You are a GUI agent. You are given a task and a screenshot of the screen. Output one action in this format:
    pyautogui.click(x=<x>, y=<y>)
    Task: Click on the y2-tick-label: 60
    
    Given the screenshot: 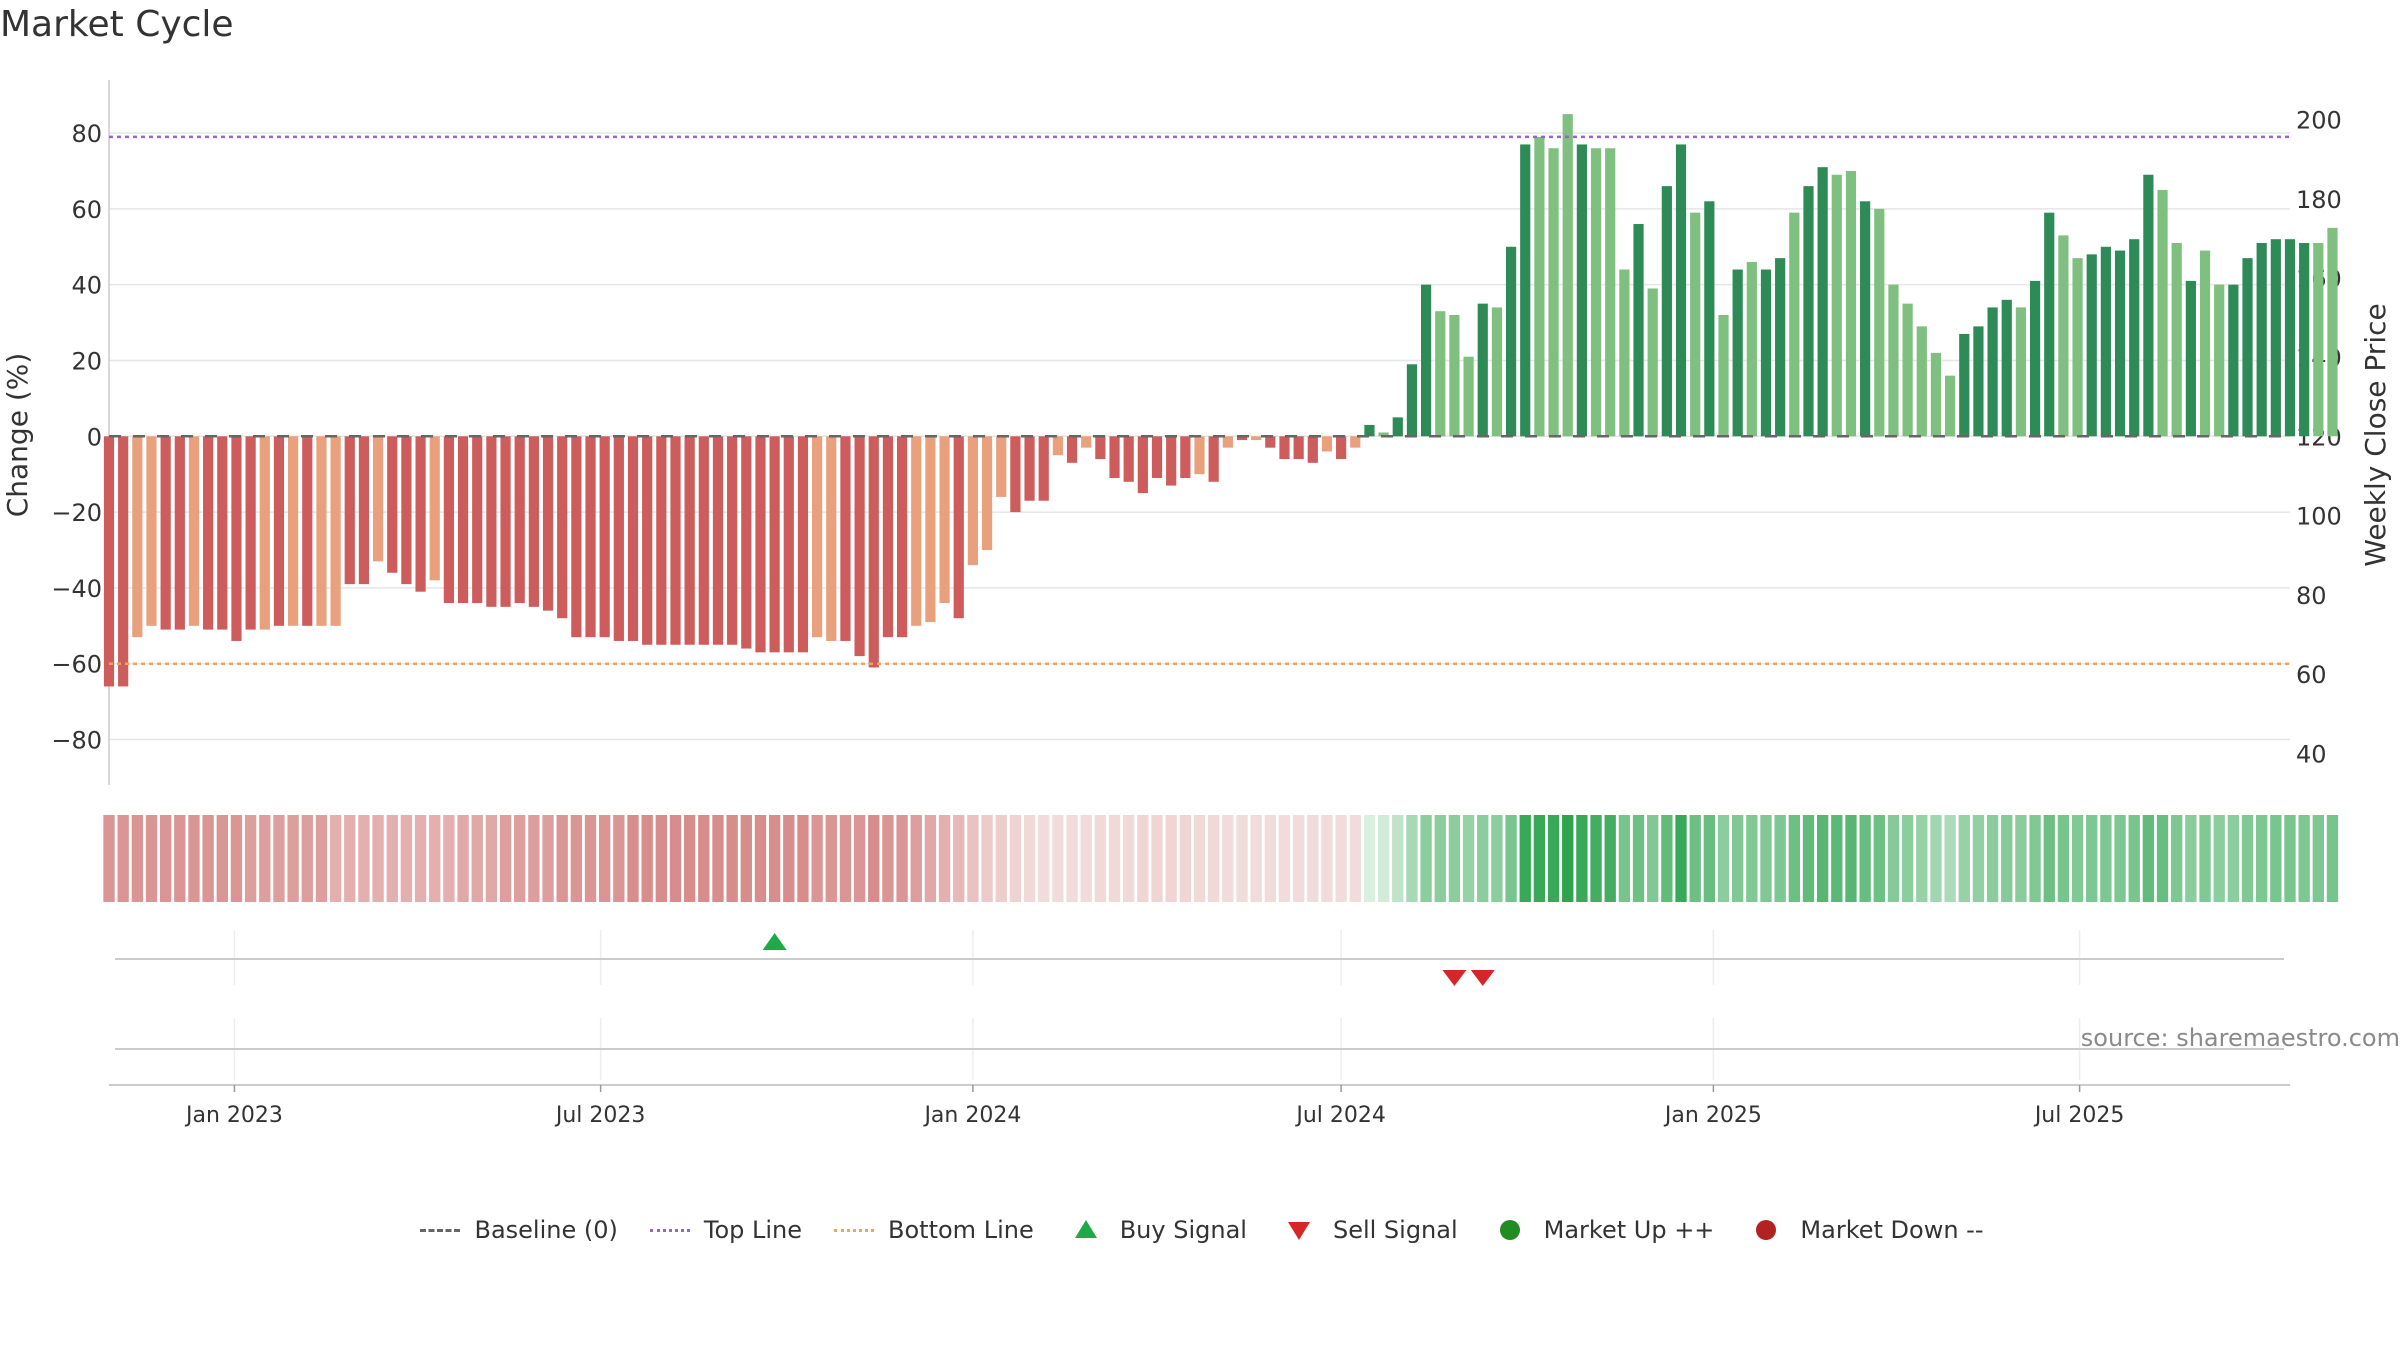 What is the action you would take?
    pyautogui.click(x=2311, y=675)
    